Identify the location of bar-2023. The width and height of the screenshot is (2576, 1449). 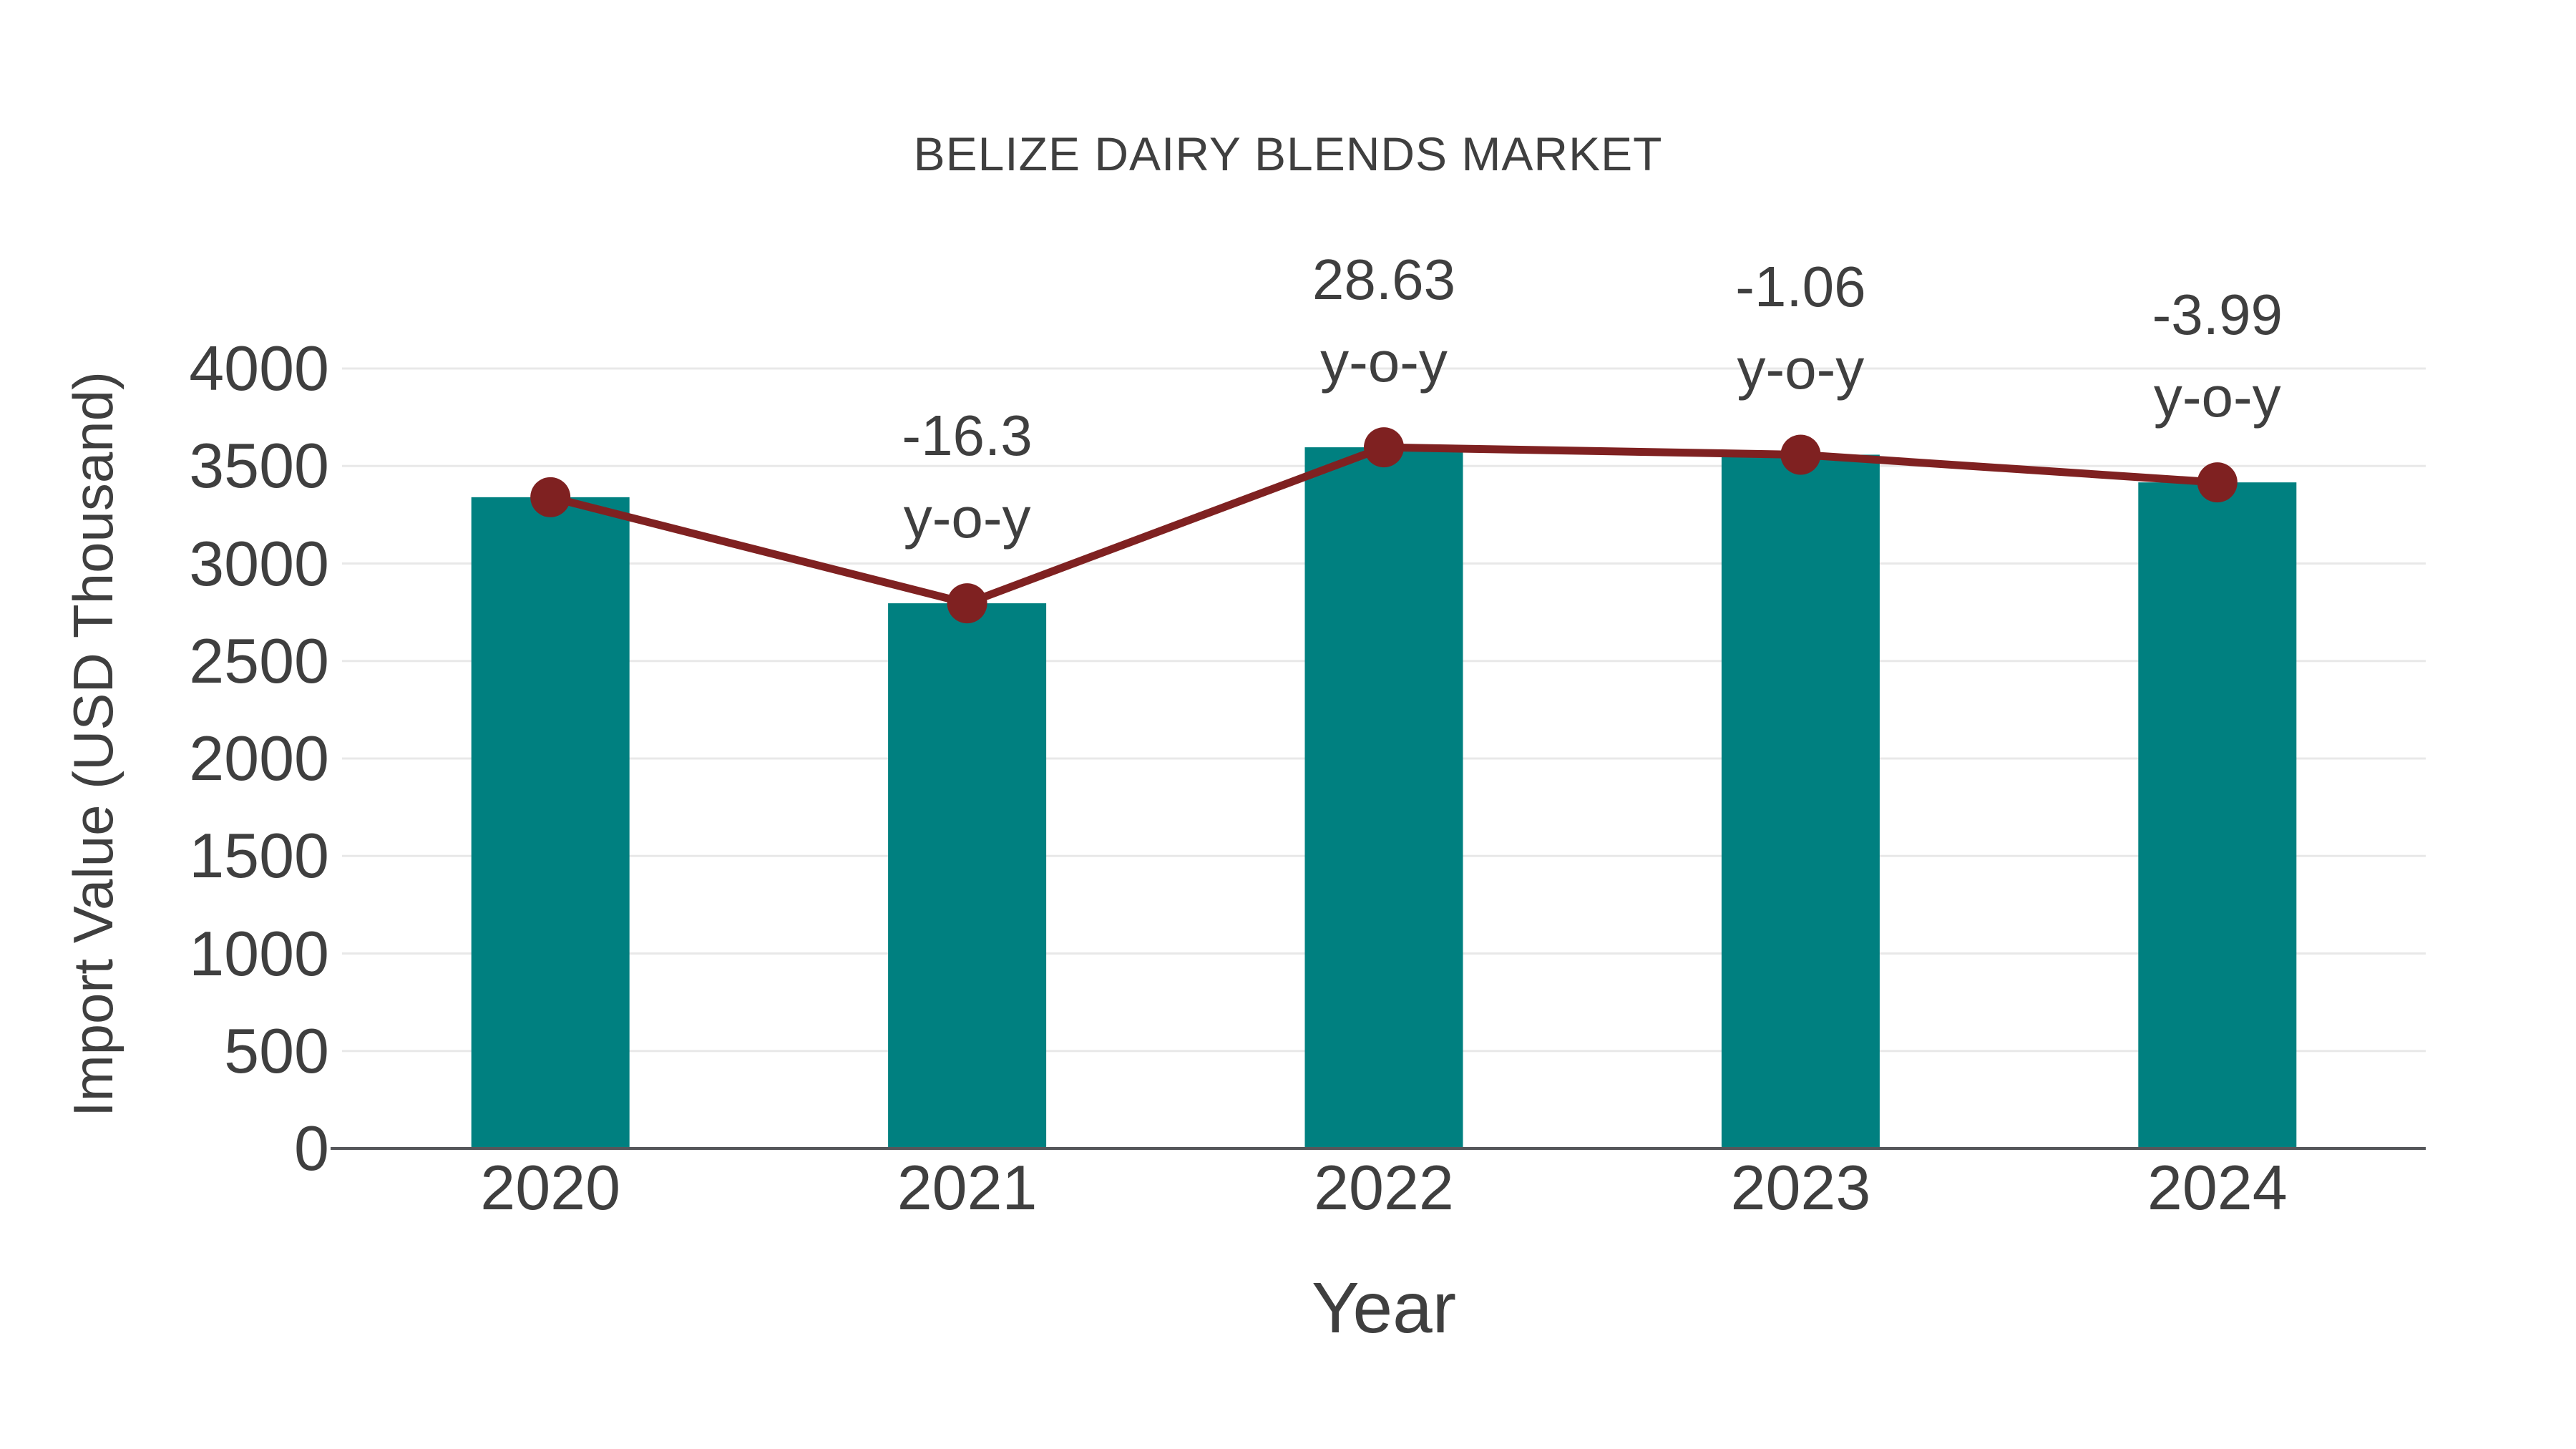
(1800, 801).